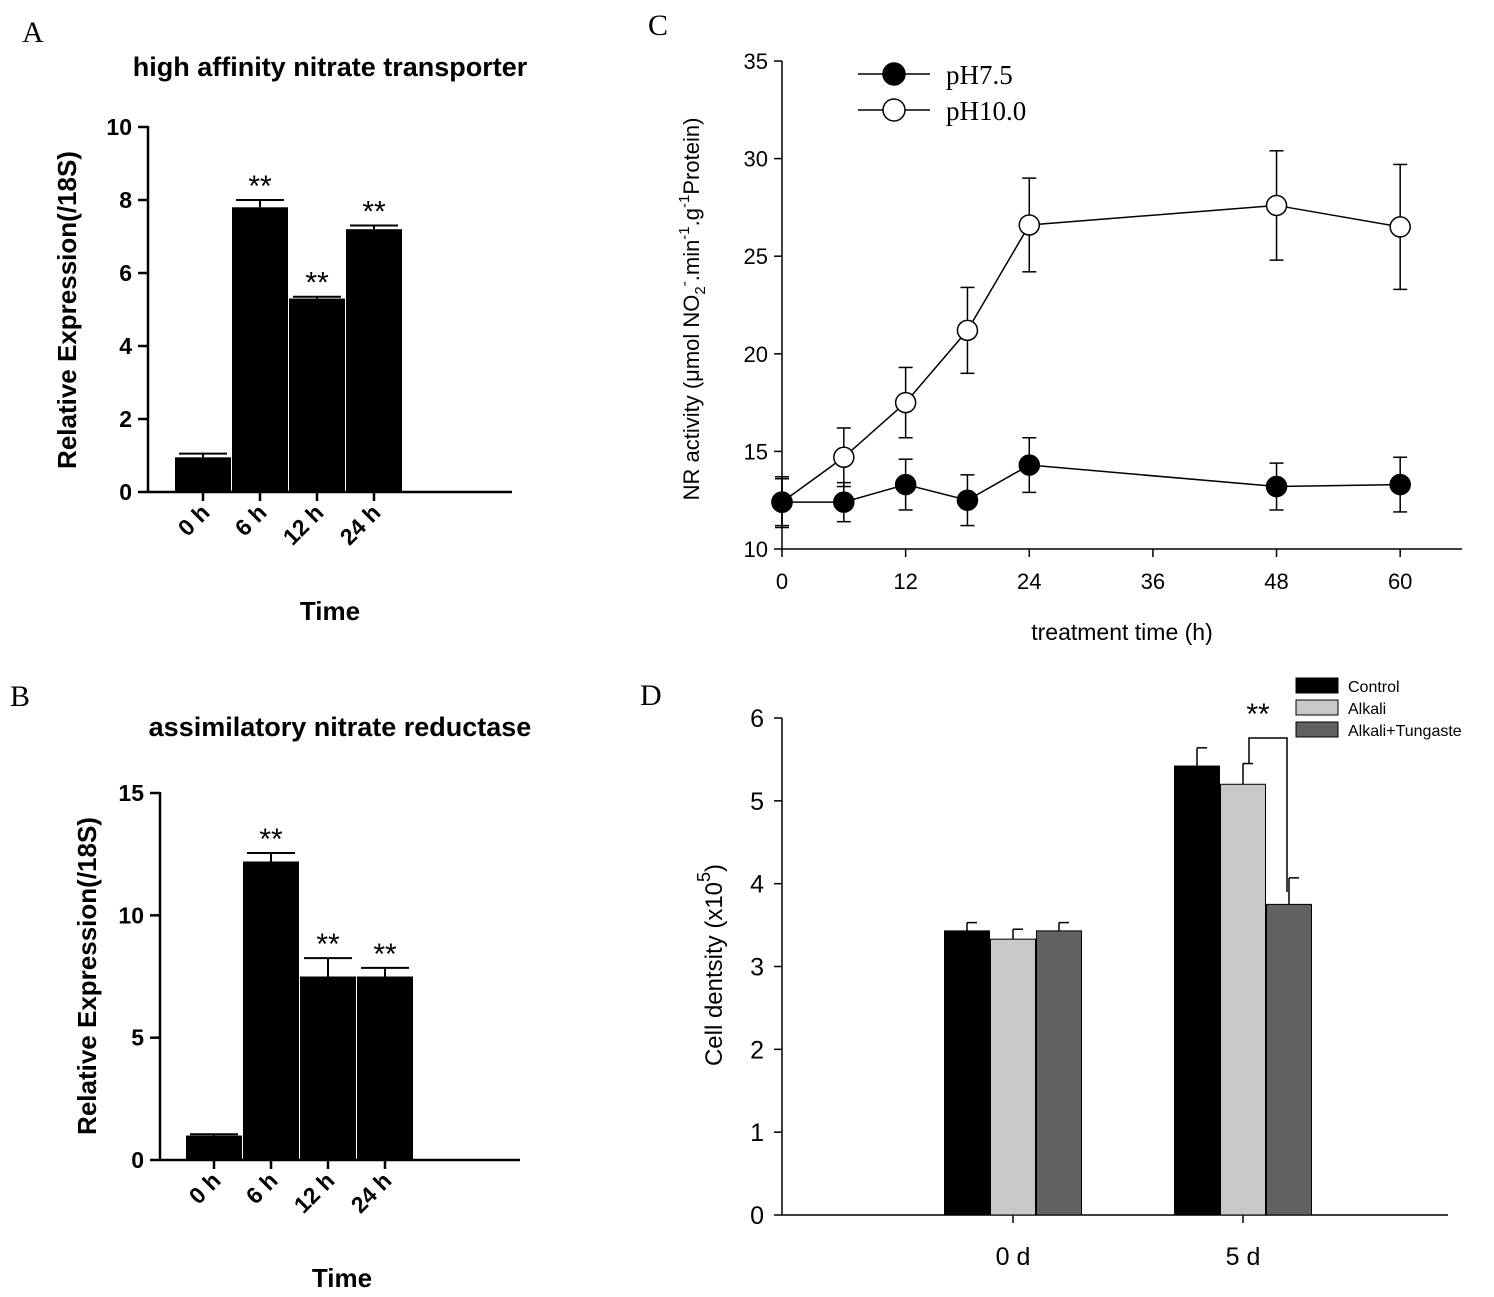  Describe the element at coordinates (1268, 814) in the screenshot. I see `panel-d-significance-bracket` at that location.